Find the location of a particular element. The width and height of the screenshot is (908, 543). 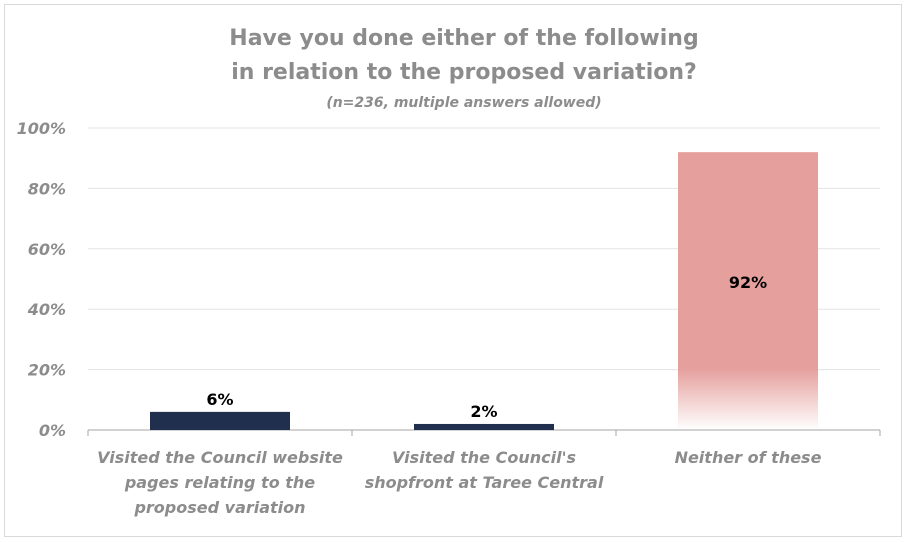

chart-title-line-1: Have you done either of the following is located at coordinates (463, 38).